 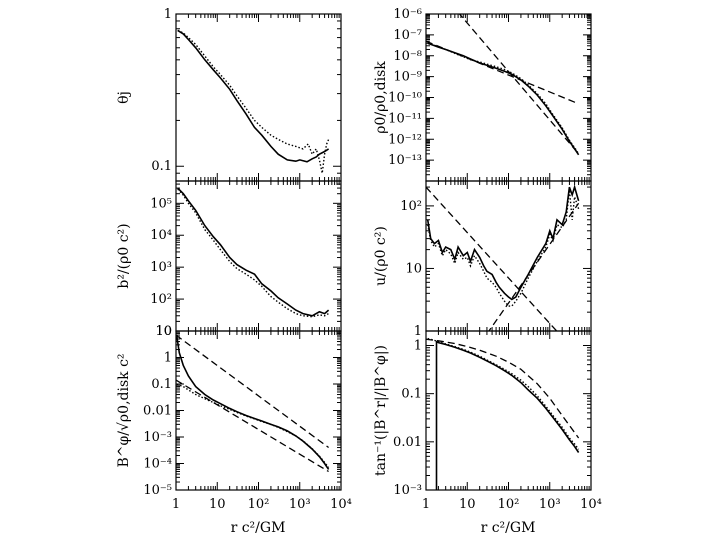 I want to click on y-tick-label: 10⁵, so click(x=161, y=203).